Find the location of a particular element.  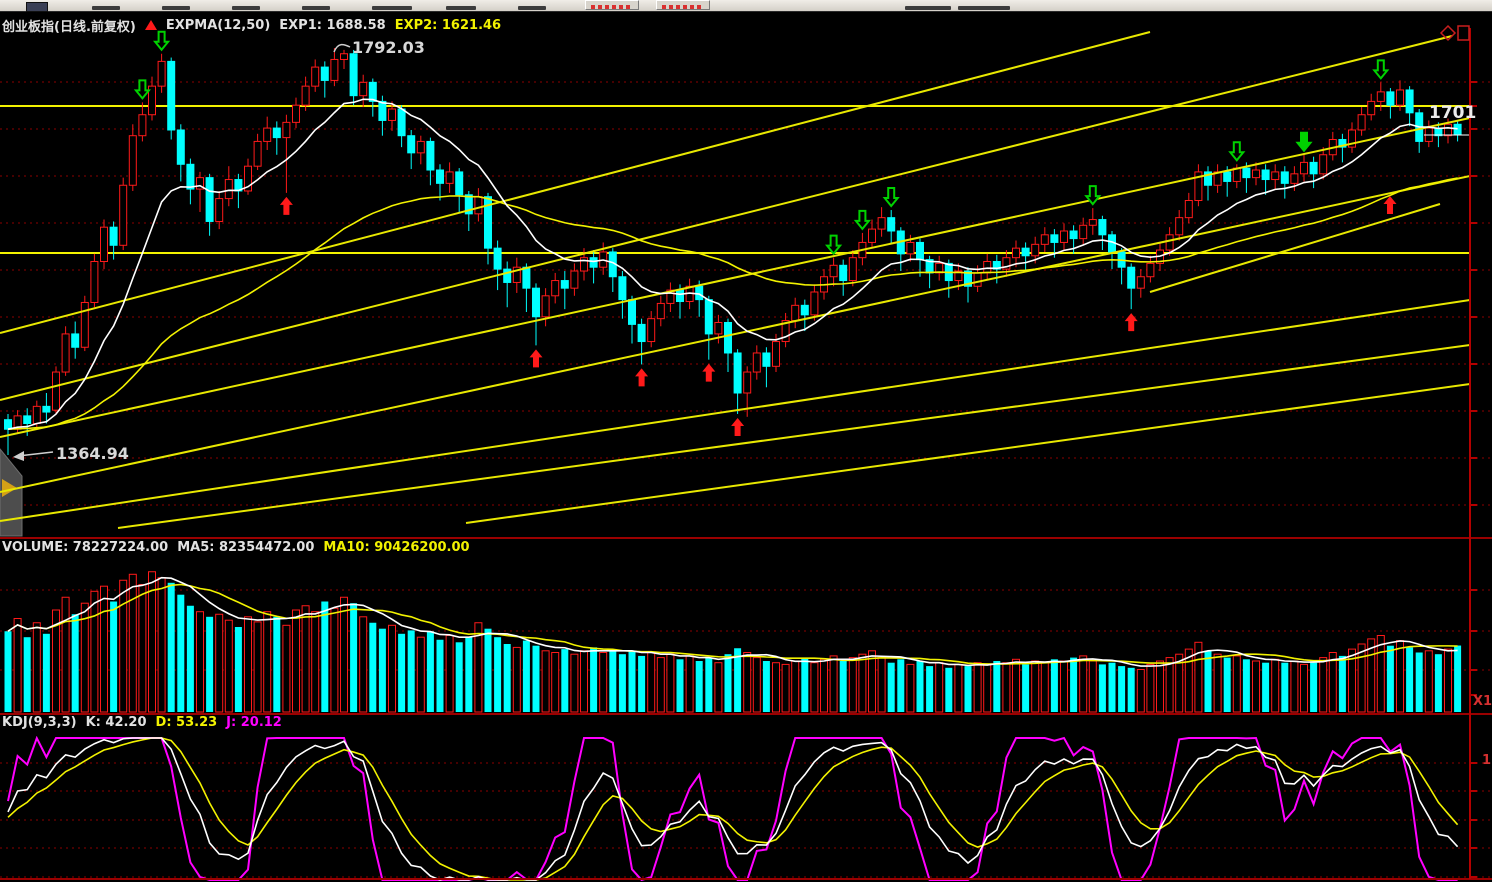

high-price-label: 1792.03 is located at coordinates (388, 47).